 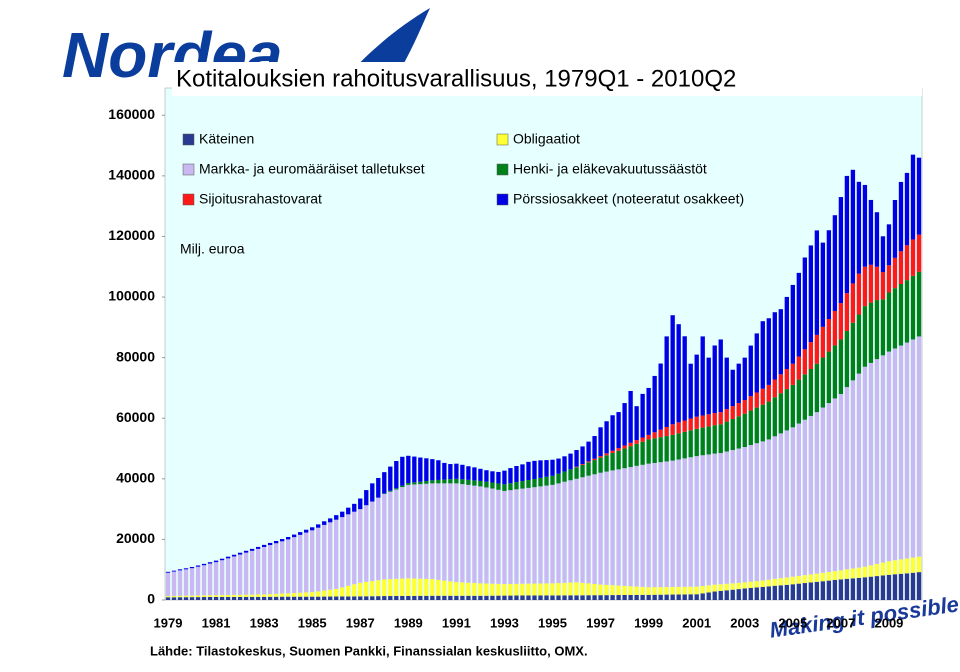 What do you see at coordinates (168, 622) in the screenshot?
I see `x-tick-label: 1979` at bounding box center [168, 622].